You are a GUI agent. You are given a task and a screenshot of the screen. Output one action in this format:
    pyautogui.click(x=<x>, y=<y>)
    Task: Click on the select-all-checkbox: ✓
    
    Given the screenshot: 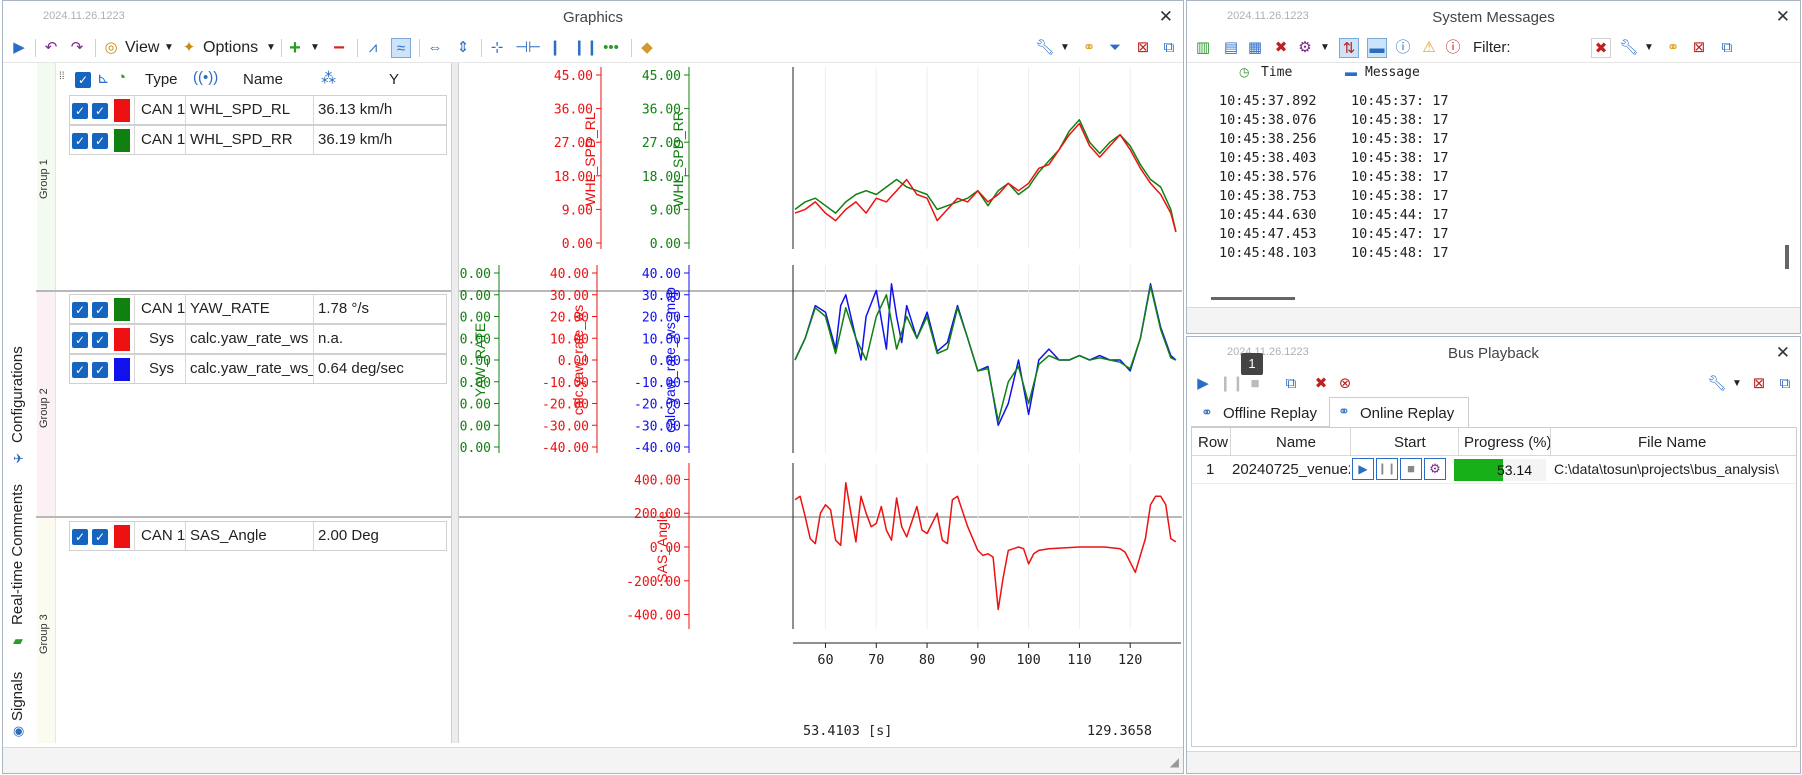 What is the action you would take?
    pyautogui.click(x=83, y=80)
    